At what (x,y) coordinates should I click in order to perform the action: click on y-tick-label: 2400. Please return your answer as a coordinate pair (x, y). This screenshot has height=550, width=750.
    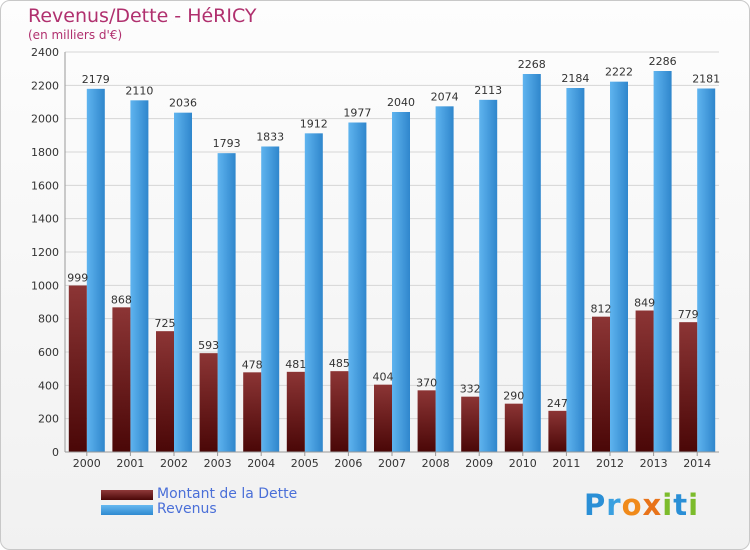
    Looking at the image, I should click on (45, 52).